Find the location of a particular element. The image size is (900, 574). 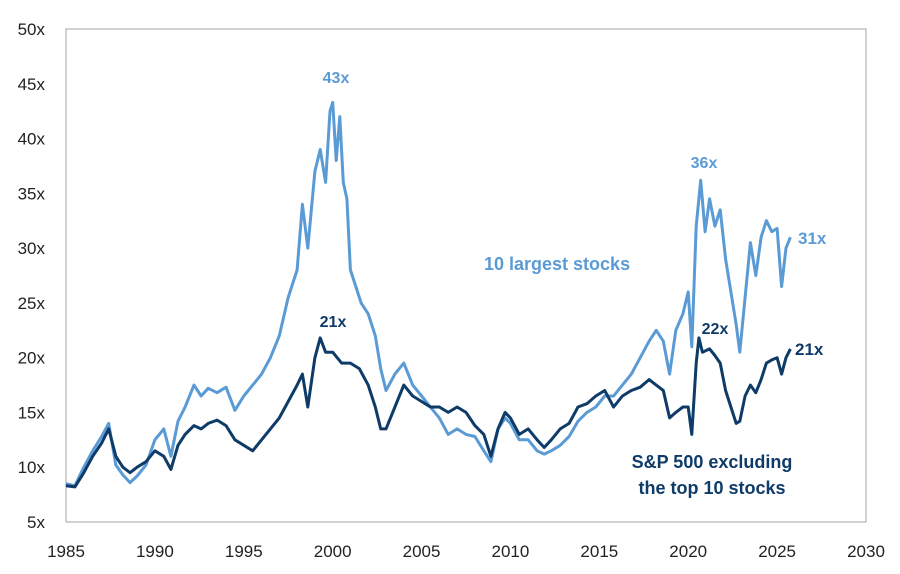

x-tick-label: 2030 is located at coordinates (866, 551).